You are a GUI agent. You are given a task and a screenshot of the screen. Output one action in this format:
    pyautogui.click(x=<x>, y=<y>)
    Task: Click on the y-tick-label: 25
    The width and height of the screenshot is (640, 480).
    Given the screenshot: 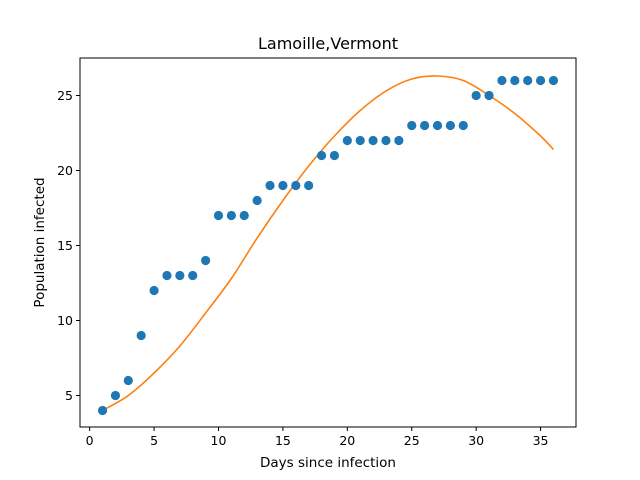 What is the action you would take?
    pyautogui.click(x=65, y=95)
    